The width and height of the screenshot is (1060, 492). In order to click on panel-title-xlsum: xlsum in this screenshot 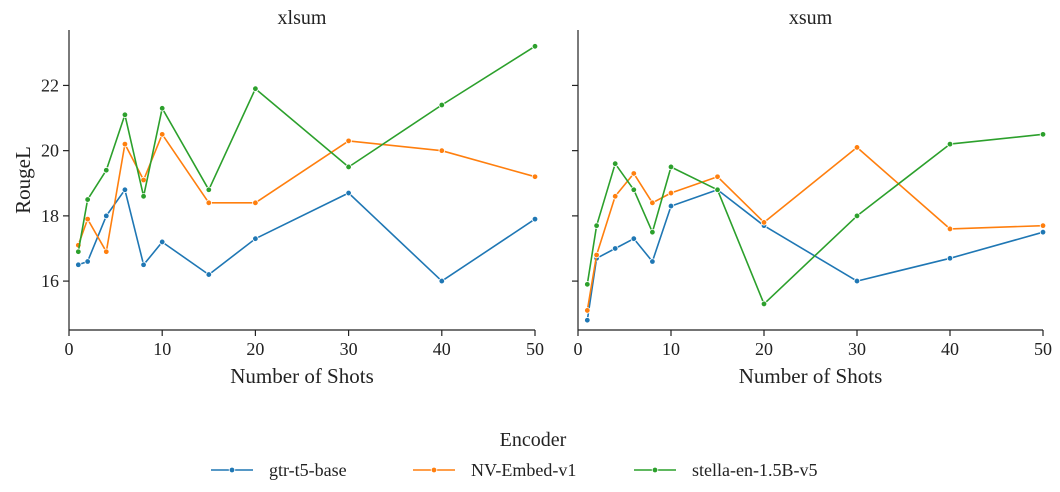, I will do `click(302, 18)`.